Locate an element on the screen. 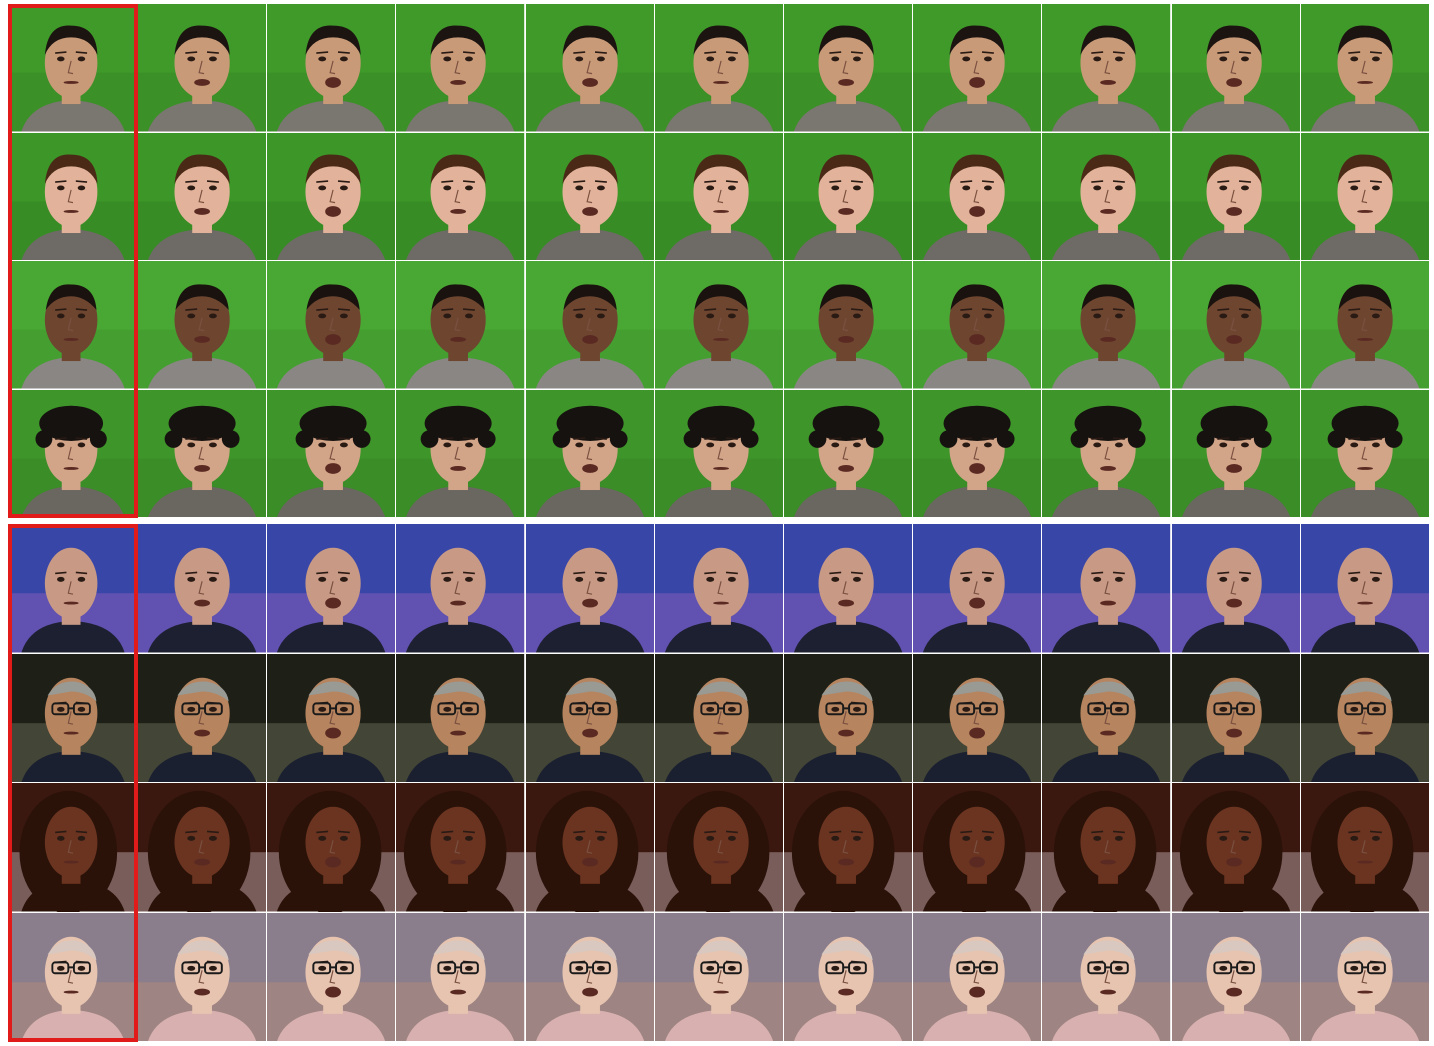 This screenshot has height=1046, width=1434. section-divider is located at coordinates (717, 521).